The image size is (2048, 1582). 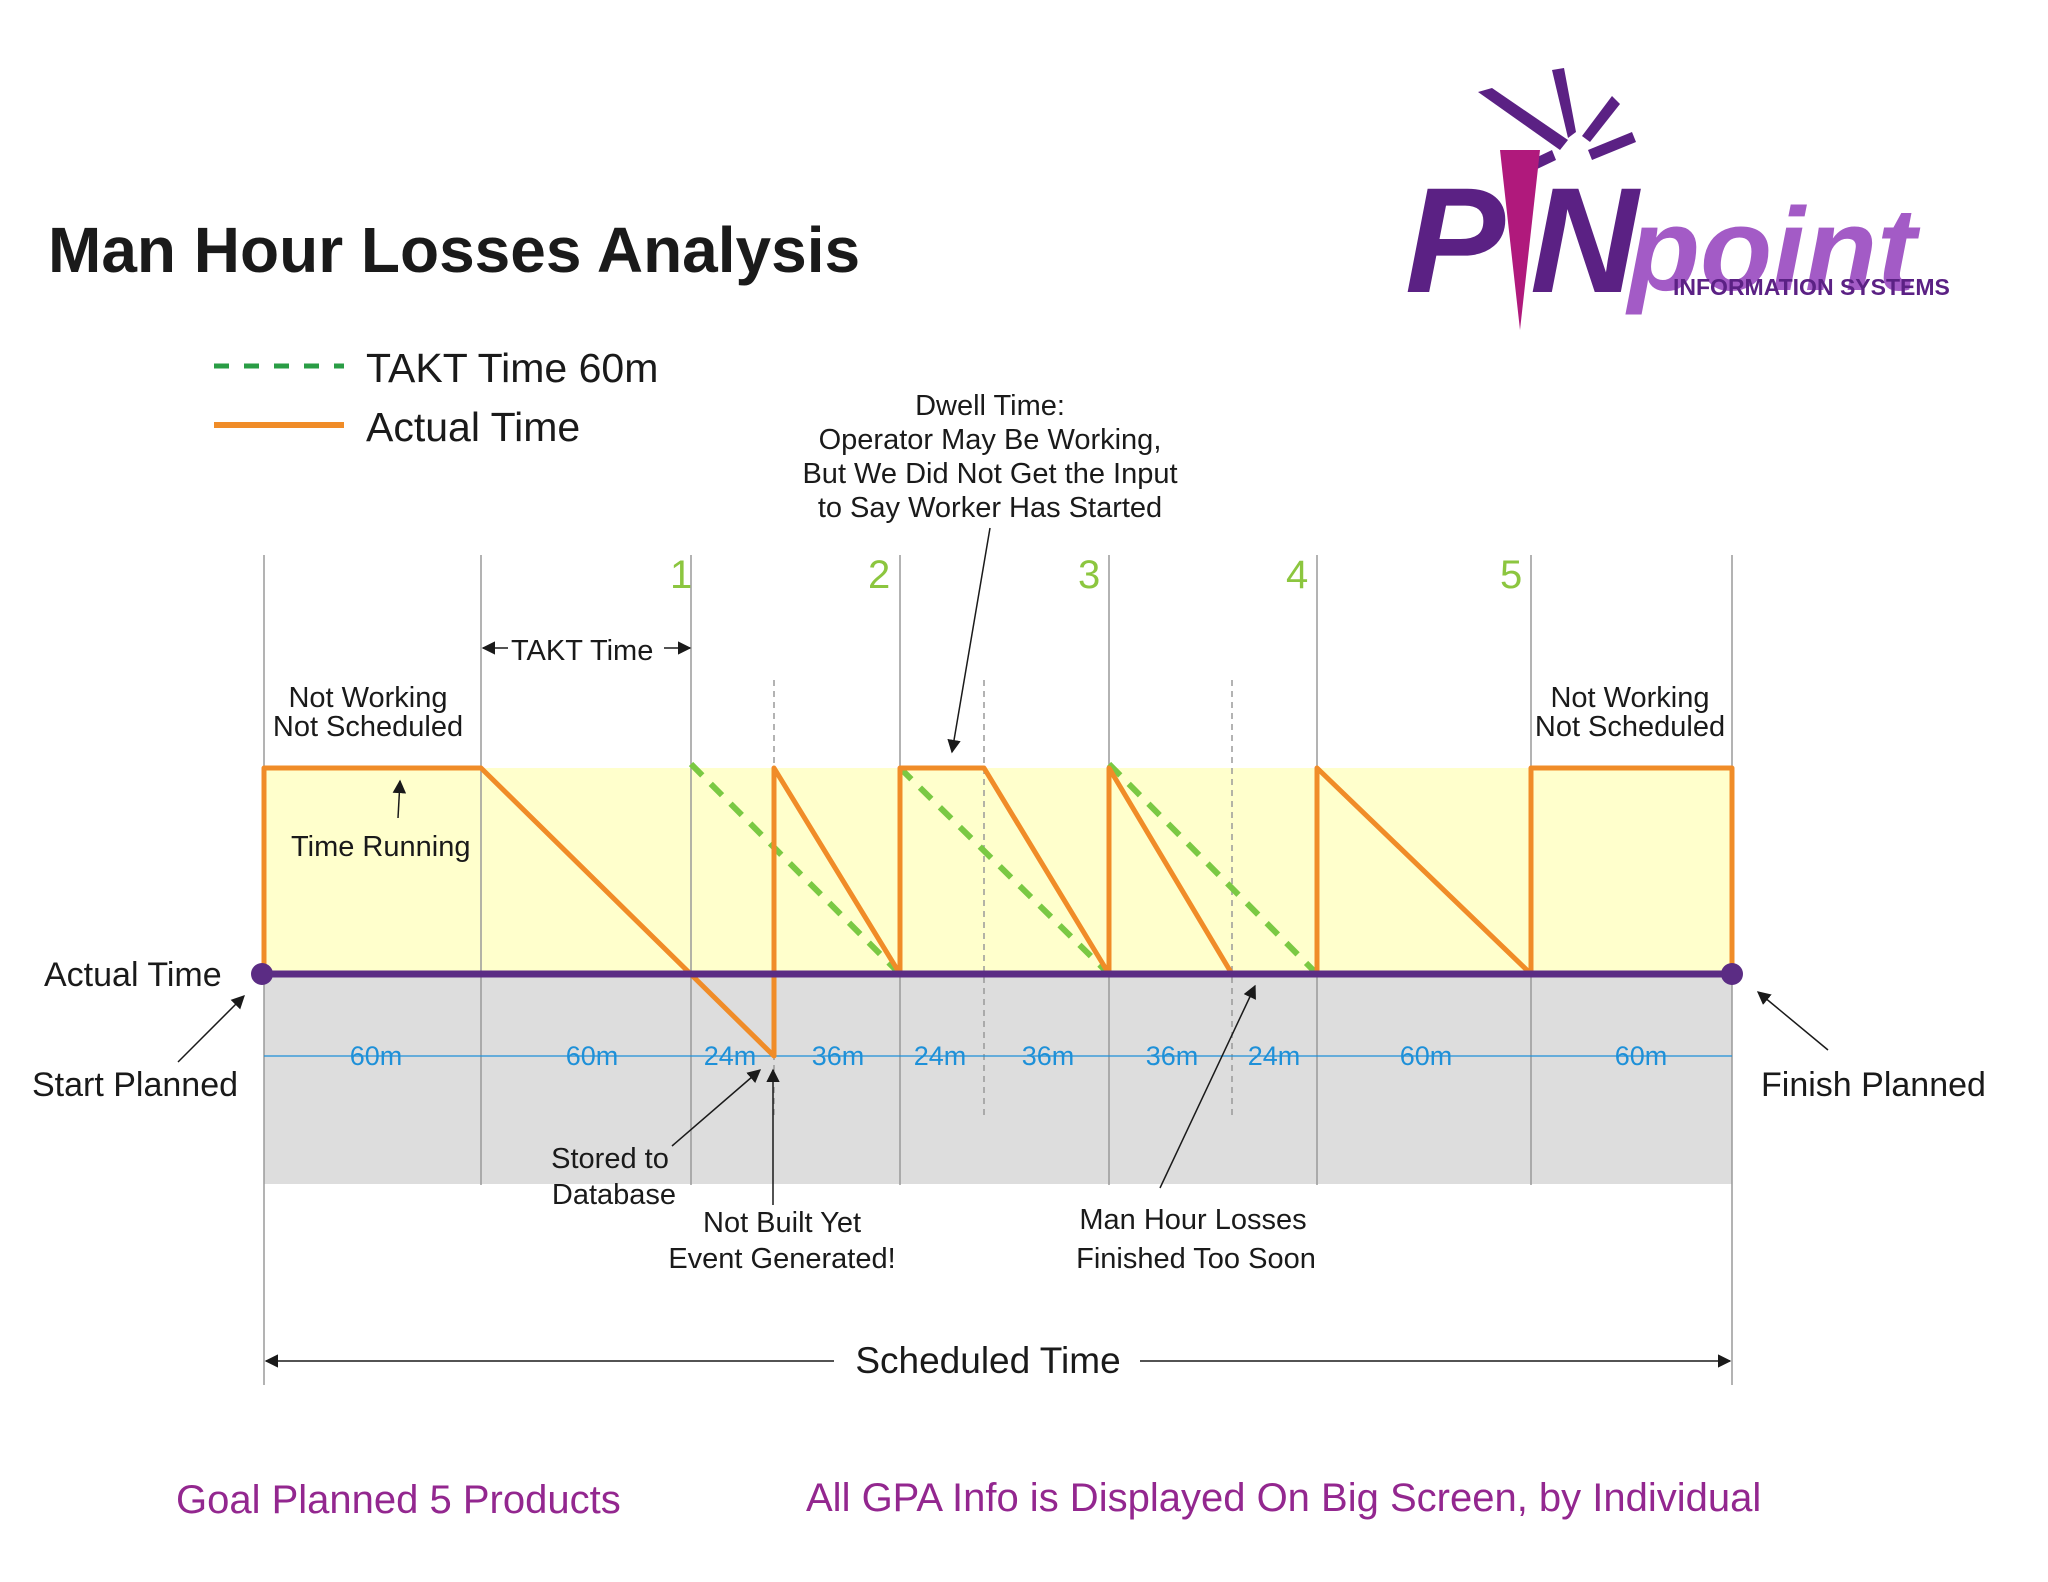 I want to click on cycle-number-3: 3, so click(x=1089, y=575).